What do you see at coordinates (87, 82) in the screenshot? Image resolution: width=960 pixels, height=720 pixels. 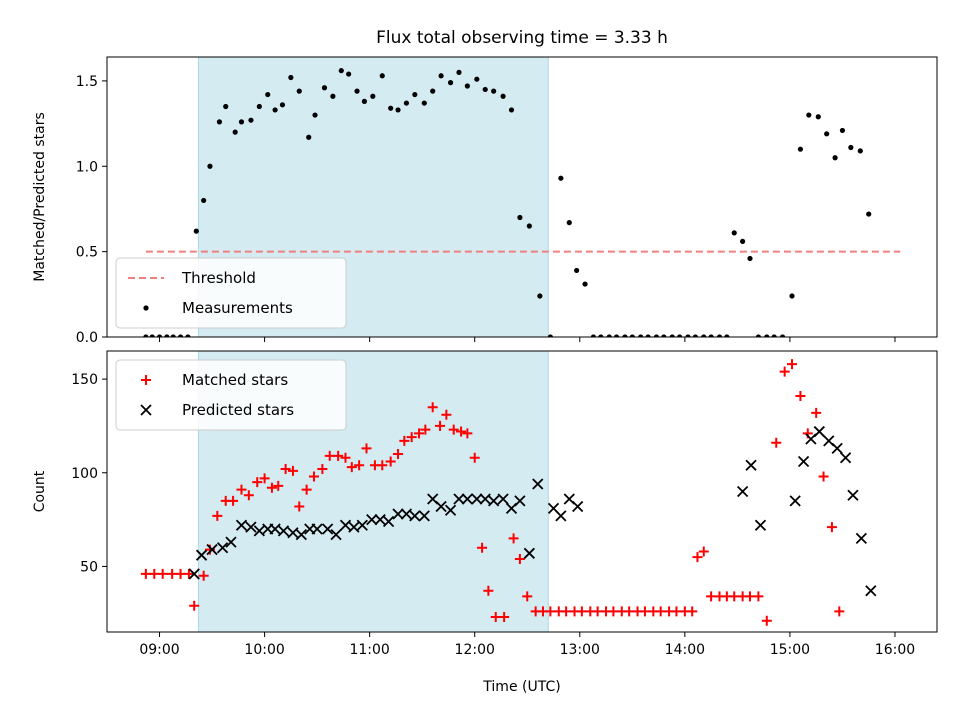 I see `y-tick-label: 1.5` at bounding box center [87, 82].